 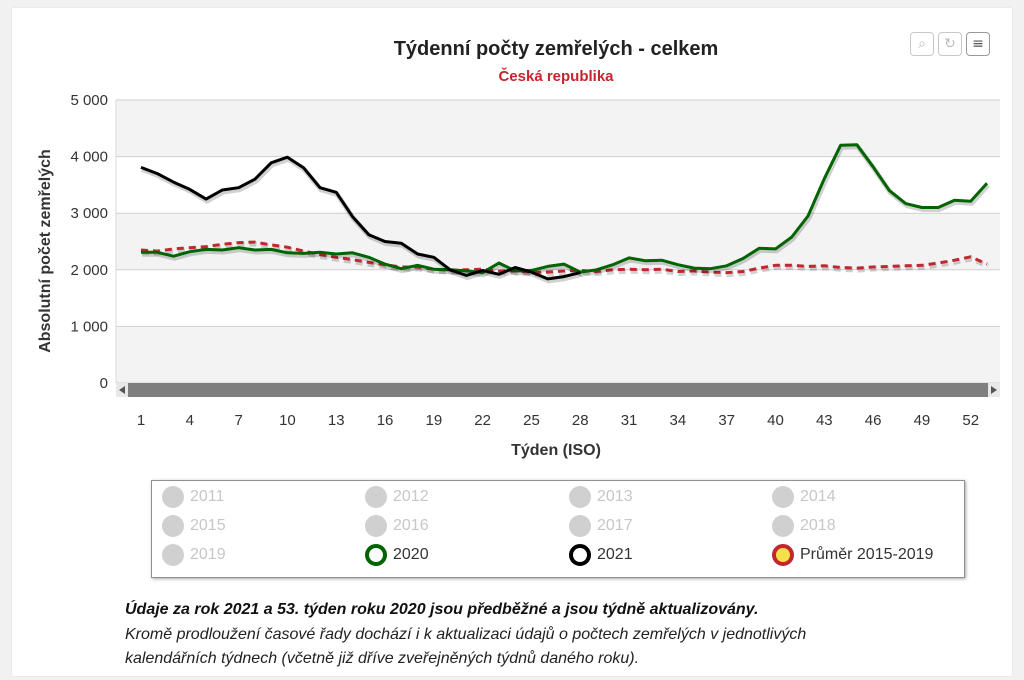 What do you see at coordinates (190, 420) in the screenshot?
I see `x-tick-label: 4` at bounding box center [190, 420].